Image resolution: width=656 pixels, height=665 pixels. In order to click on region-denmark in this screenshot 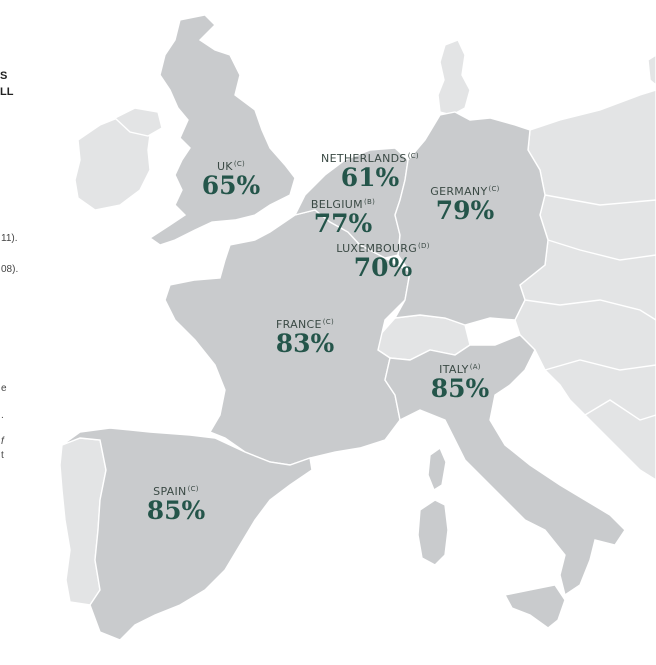, I will do `click(454, 77)`.